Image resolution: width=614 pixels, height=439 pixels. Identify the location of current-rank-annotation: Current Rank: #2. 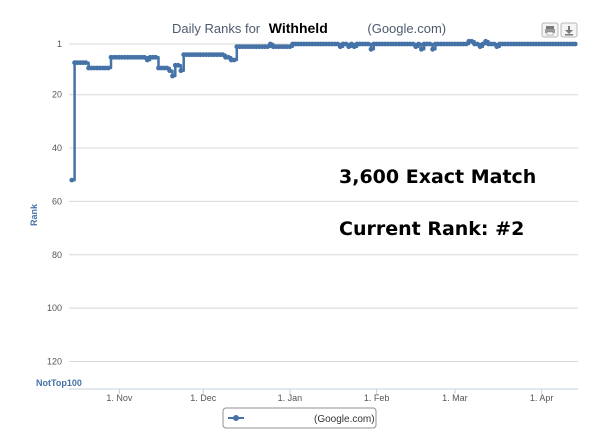
(431, 229).